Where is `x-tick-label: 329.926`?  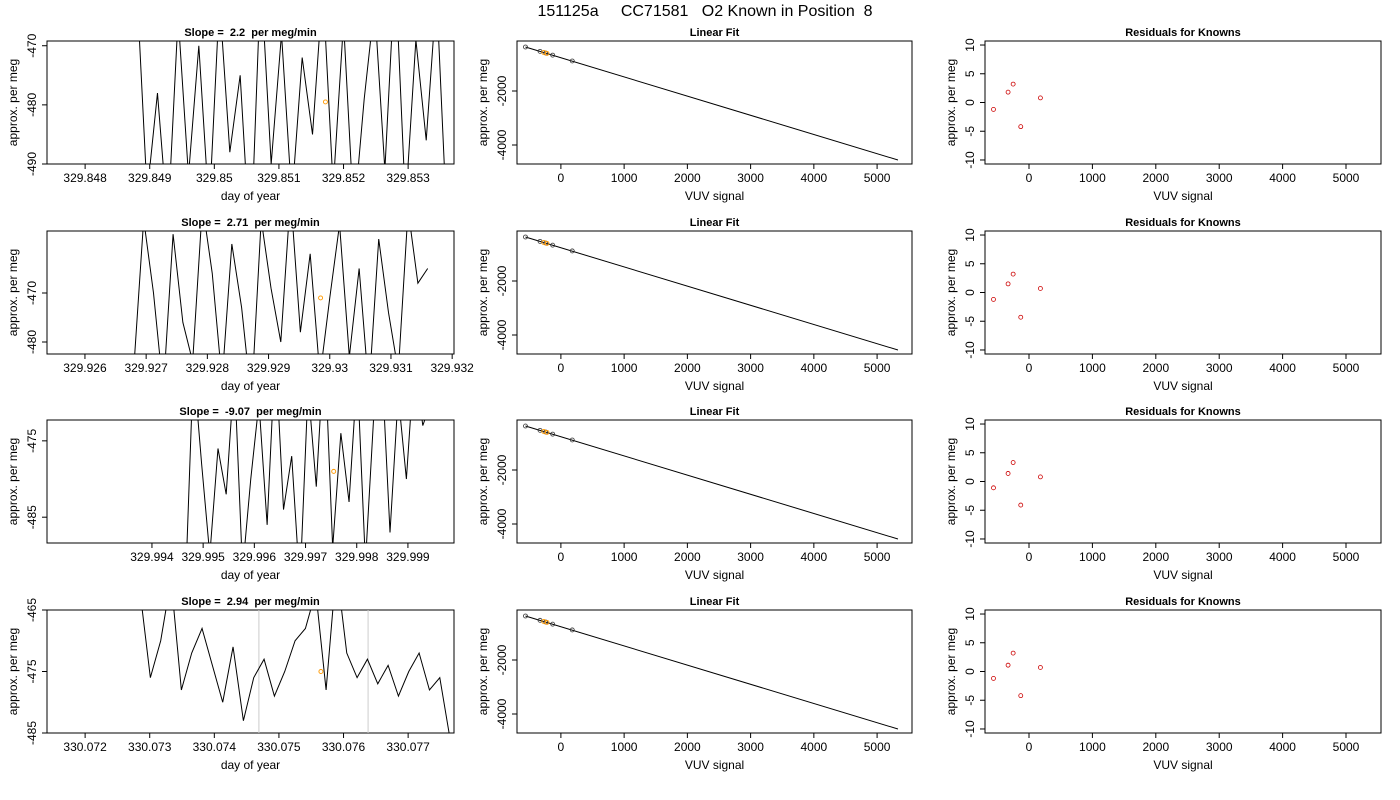 x-tick-label: 329.926 is located at coordinates (85, 368).